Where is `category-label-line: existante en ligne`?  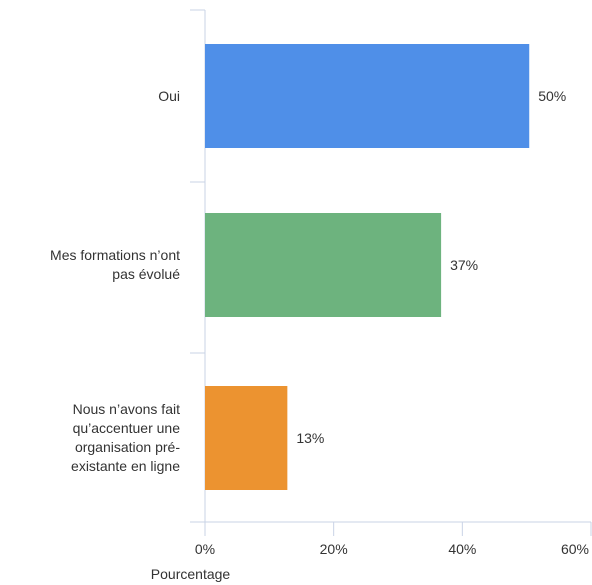
category-label-line: existante en ligne is located at coordinates (125, 466).